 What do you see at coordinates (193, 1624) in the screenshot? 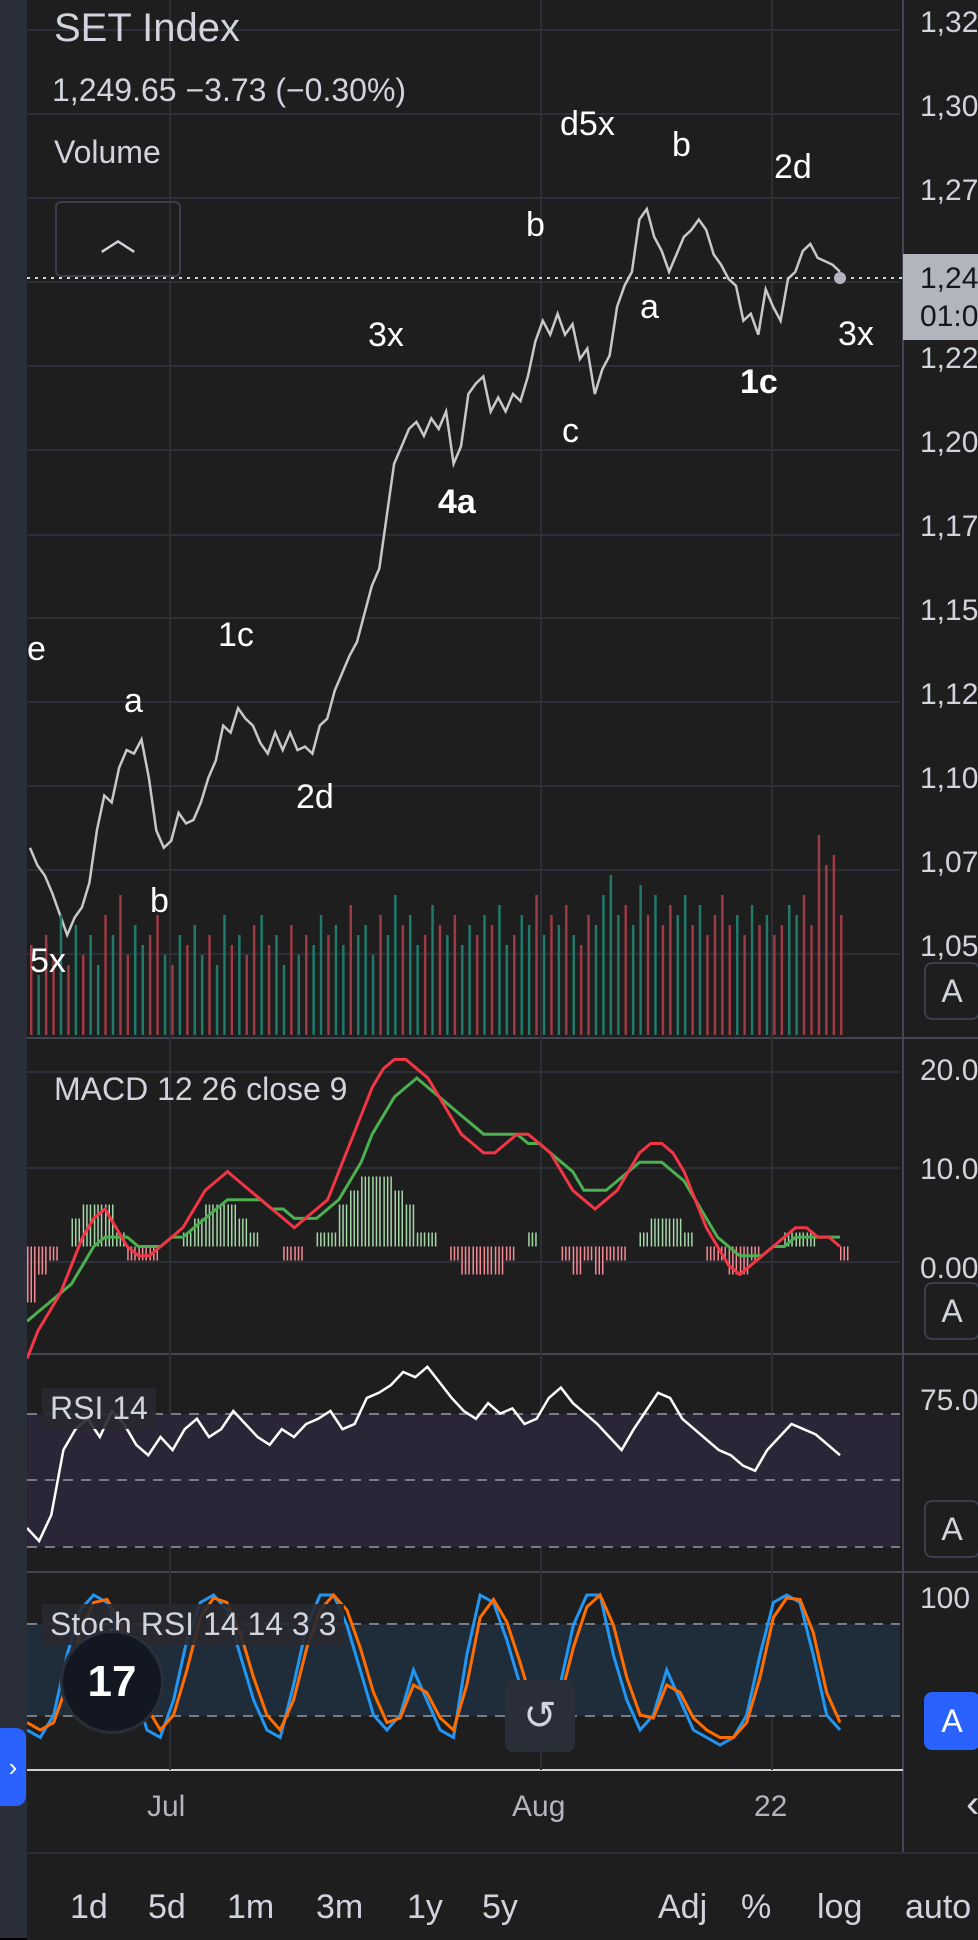
I see `stoch-rsi-label: Stoch RSI 14 14 3 3` at bounding box center [193, 1624].